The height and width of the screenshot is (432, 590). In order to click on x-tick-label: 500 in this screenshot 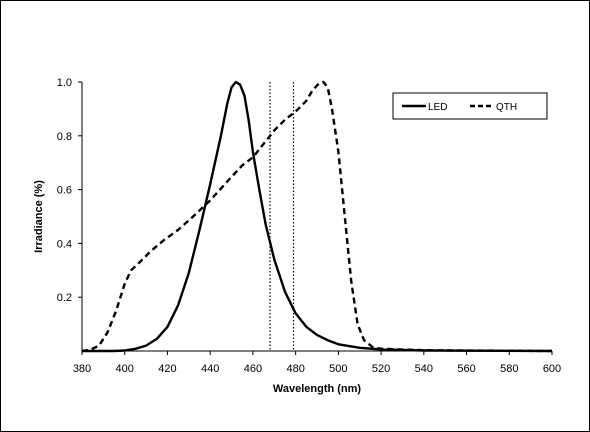, I will do `click(338, 369)`.